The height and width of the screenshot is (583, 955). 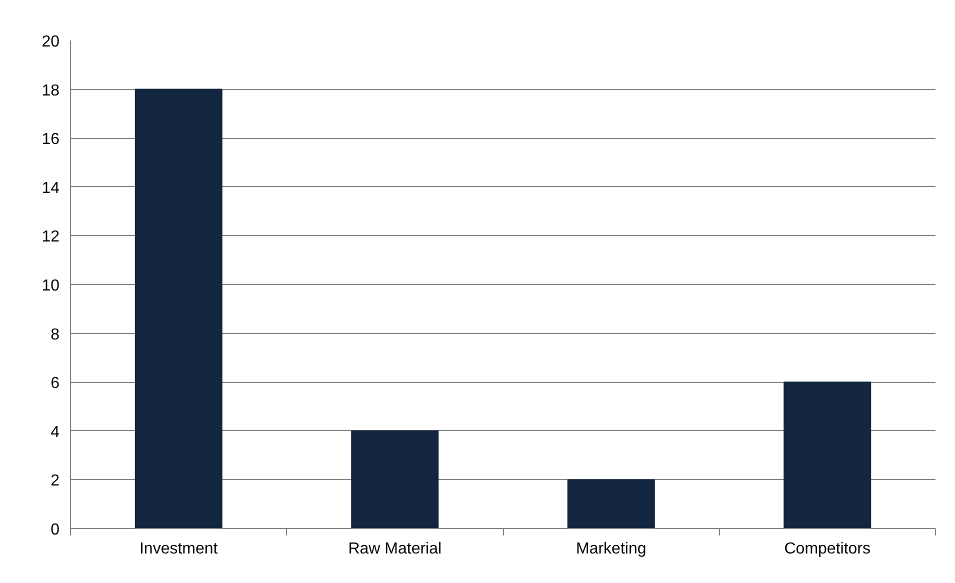 I want to click on x-tick-label: Marketing, so click(x=611, y=549).